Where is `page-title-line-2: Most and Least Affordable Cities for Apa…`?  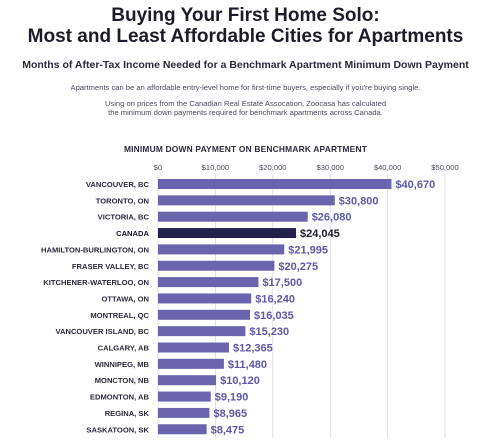 page-title-line-2: Most and Least Affordable Cities for Apa… is located at coordinates (245, 36).